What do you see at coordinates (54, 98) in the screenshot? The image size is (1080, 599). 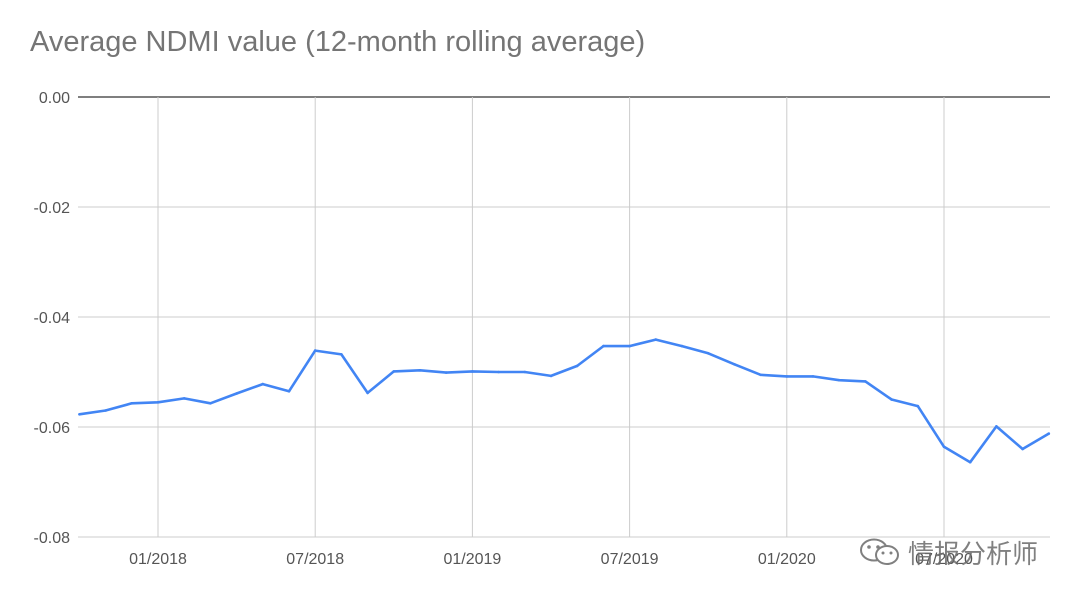 I see `y-tick-label: 0.00` at bounding box center [54, 98].